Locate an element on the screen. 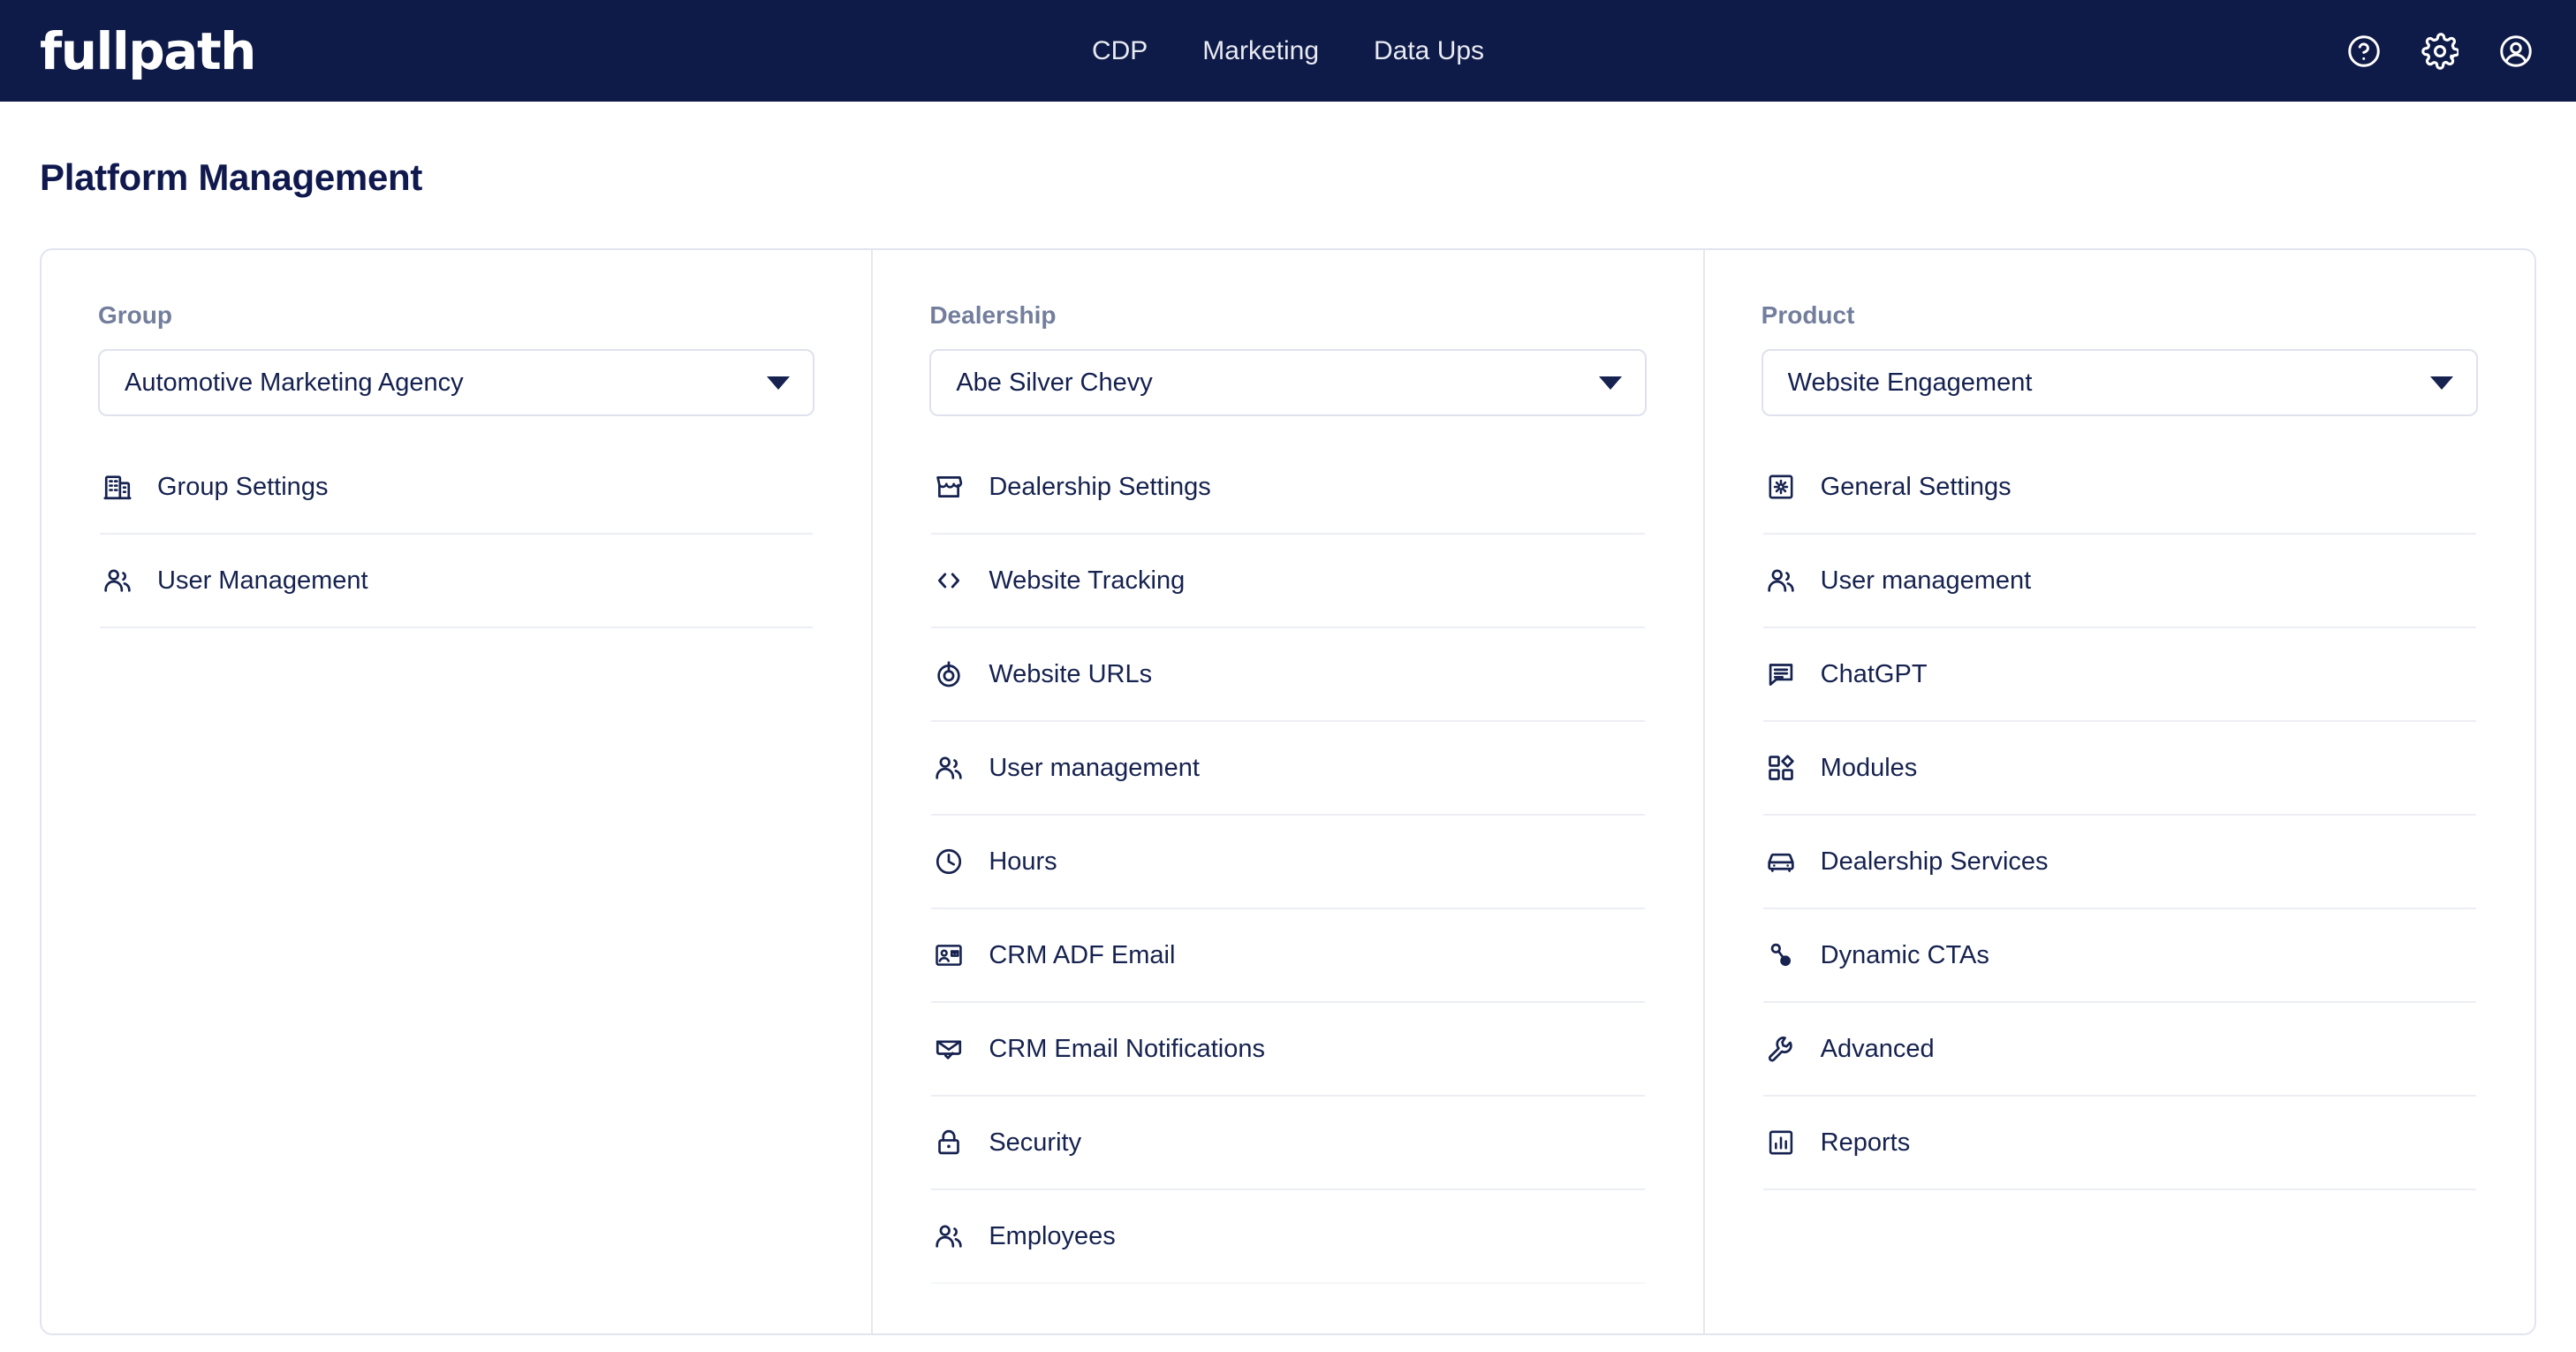 The image size is (2576, 1352). menu-item-label: Website URLs is located at coordinates (1071, 673).